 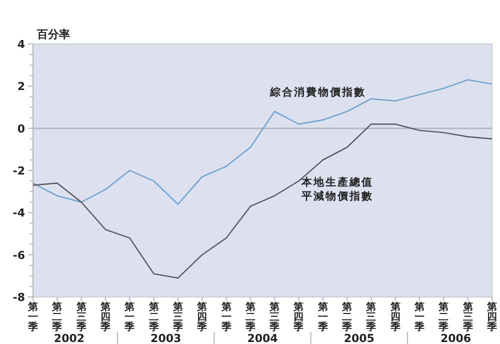 I want to click on y-tick-label: -6, so click(x=19, y=255).